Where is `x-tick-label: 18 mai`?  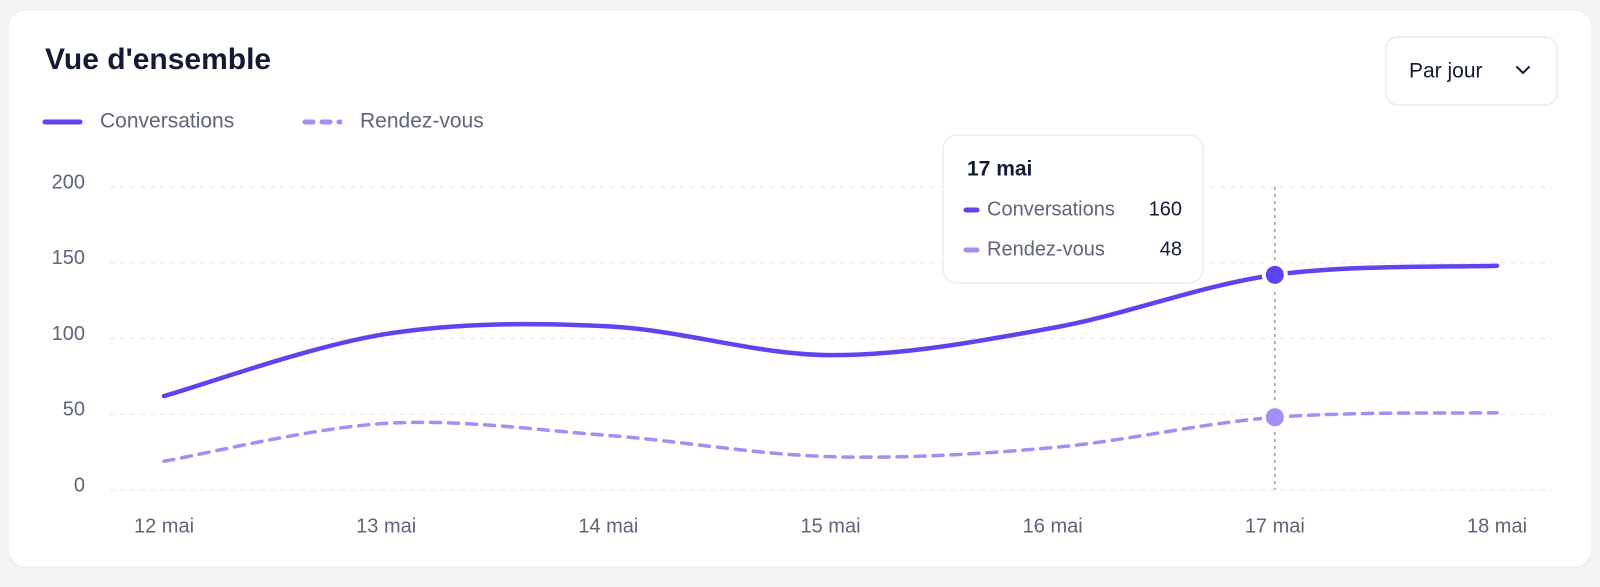 x-tick-label: 18 mai is located at coordinates (1497, 526).